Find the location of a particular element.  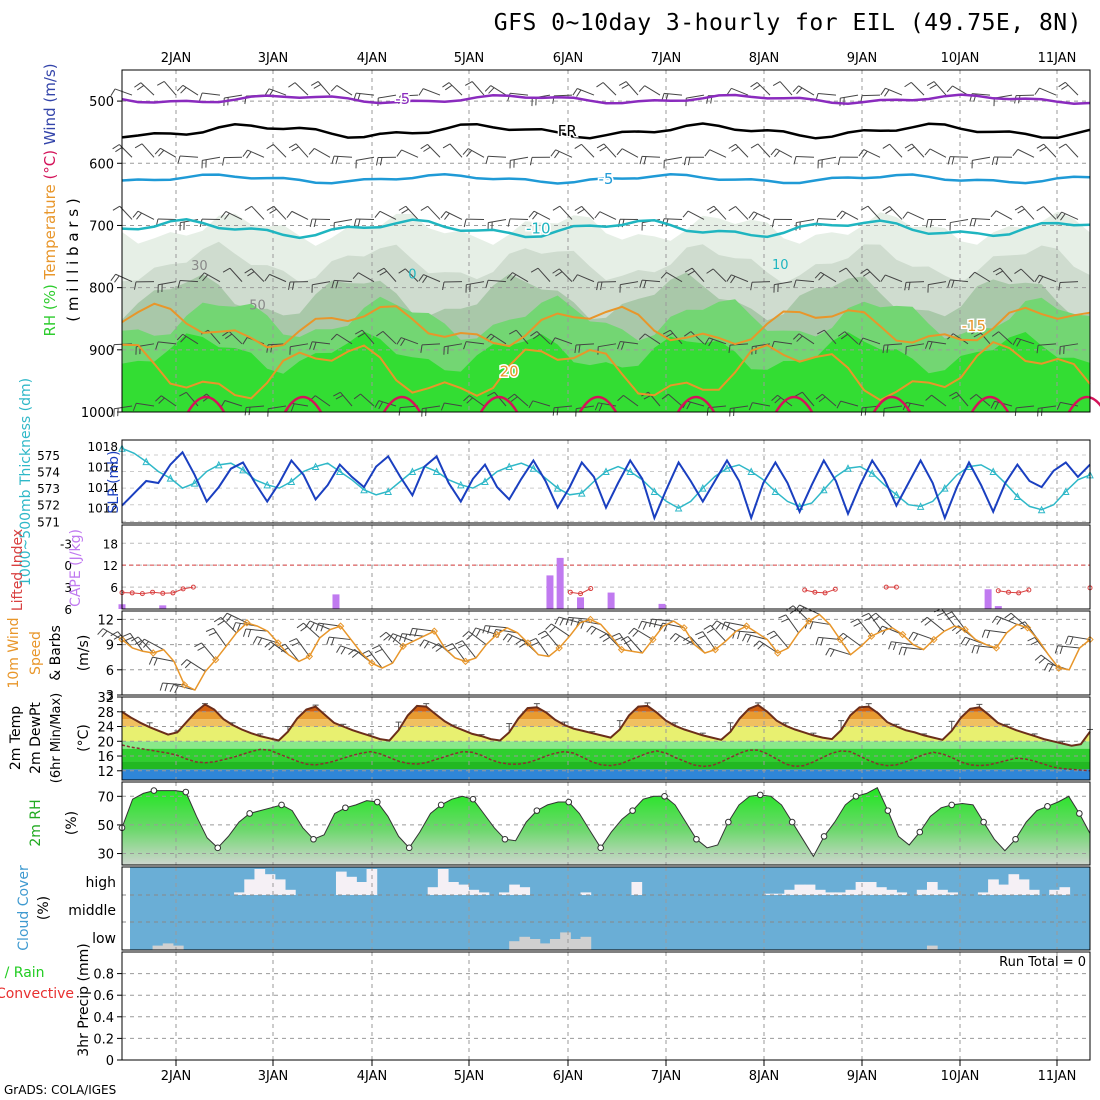

isotherm-label-1: FR is located at coordinates (567, 131).